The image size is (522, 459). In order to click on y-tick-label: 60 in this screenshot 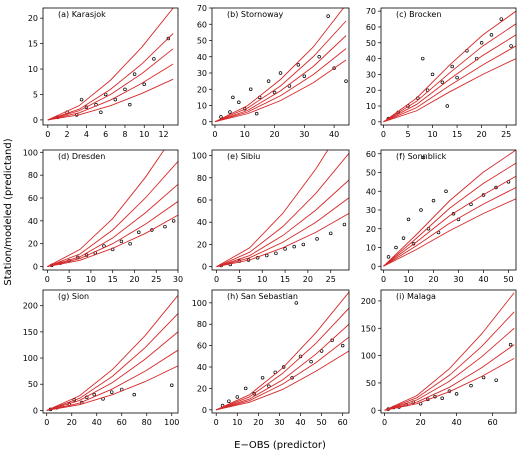, I will do `click(202, 24)`.